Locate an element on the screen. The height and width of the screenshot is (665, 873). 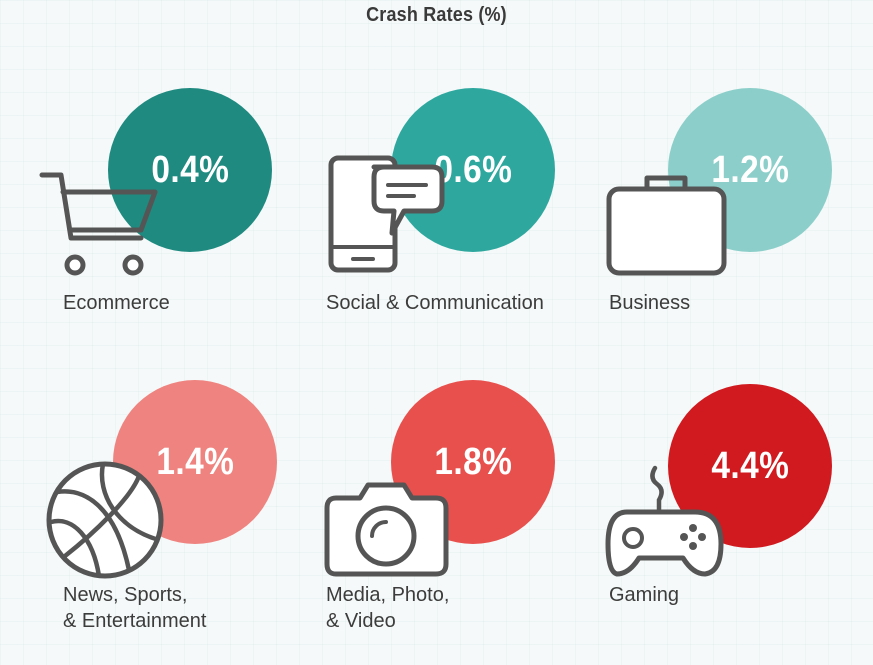
chart-title: Crash Rates (%) is located at coordinates (436, 15).